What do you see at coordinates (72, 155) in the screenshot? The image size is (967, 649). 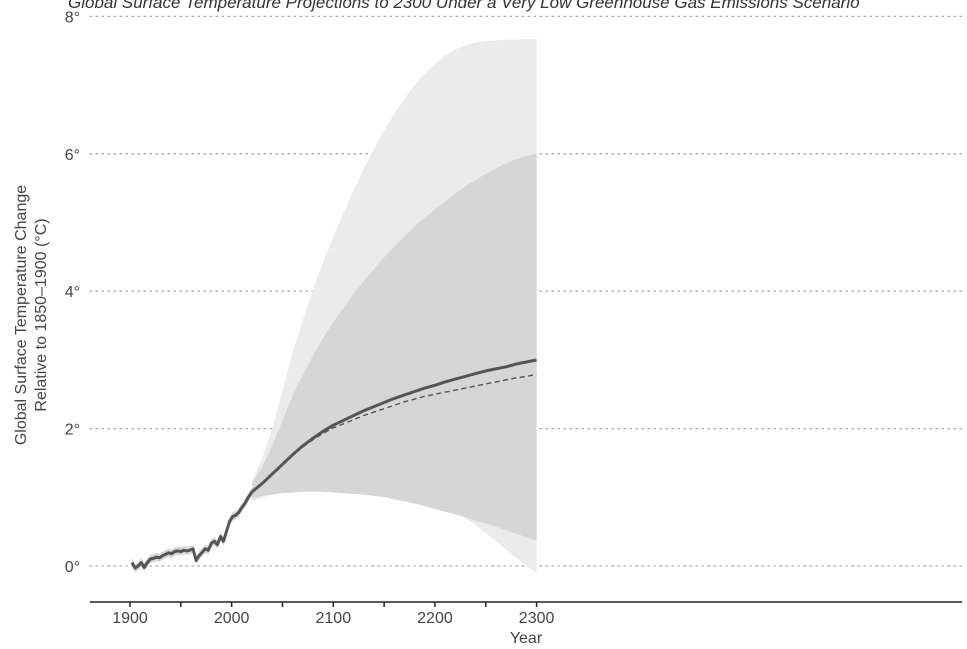 I see `y-tick-label: 6°` at bounding box center [72, 155].